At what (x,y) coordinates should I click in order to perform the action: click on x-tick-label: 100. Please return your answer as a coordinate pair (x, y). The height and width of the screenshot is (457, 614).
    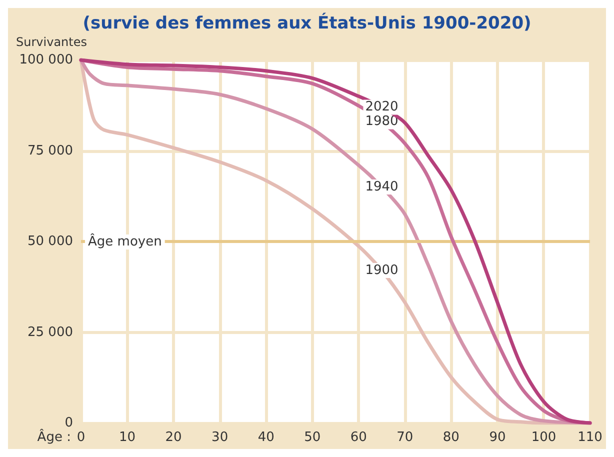
    Looking at the image, I should click on (543, 437).